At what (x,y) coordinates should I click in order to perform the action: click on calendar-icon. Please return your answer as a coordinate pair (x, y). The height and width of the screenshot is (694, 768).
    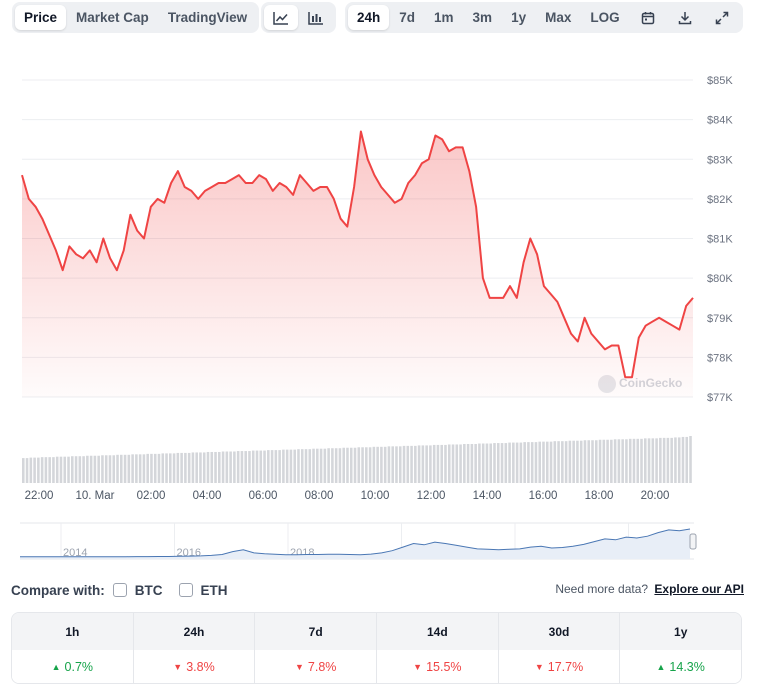
    Looking at the image, I should click on (648, 17).